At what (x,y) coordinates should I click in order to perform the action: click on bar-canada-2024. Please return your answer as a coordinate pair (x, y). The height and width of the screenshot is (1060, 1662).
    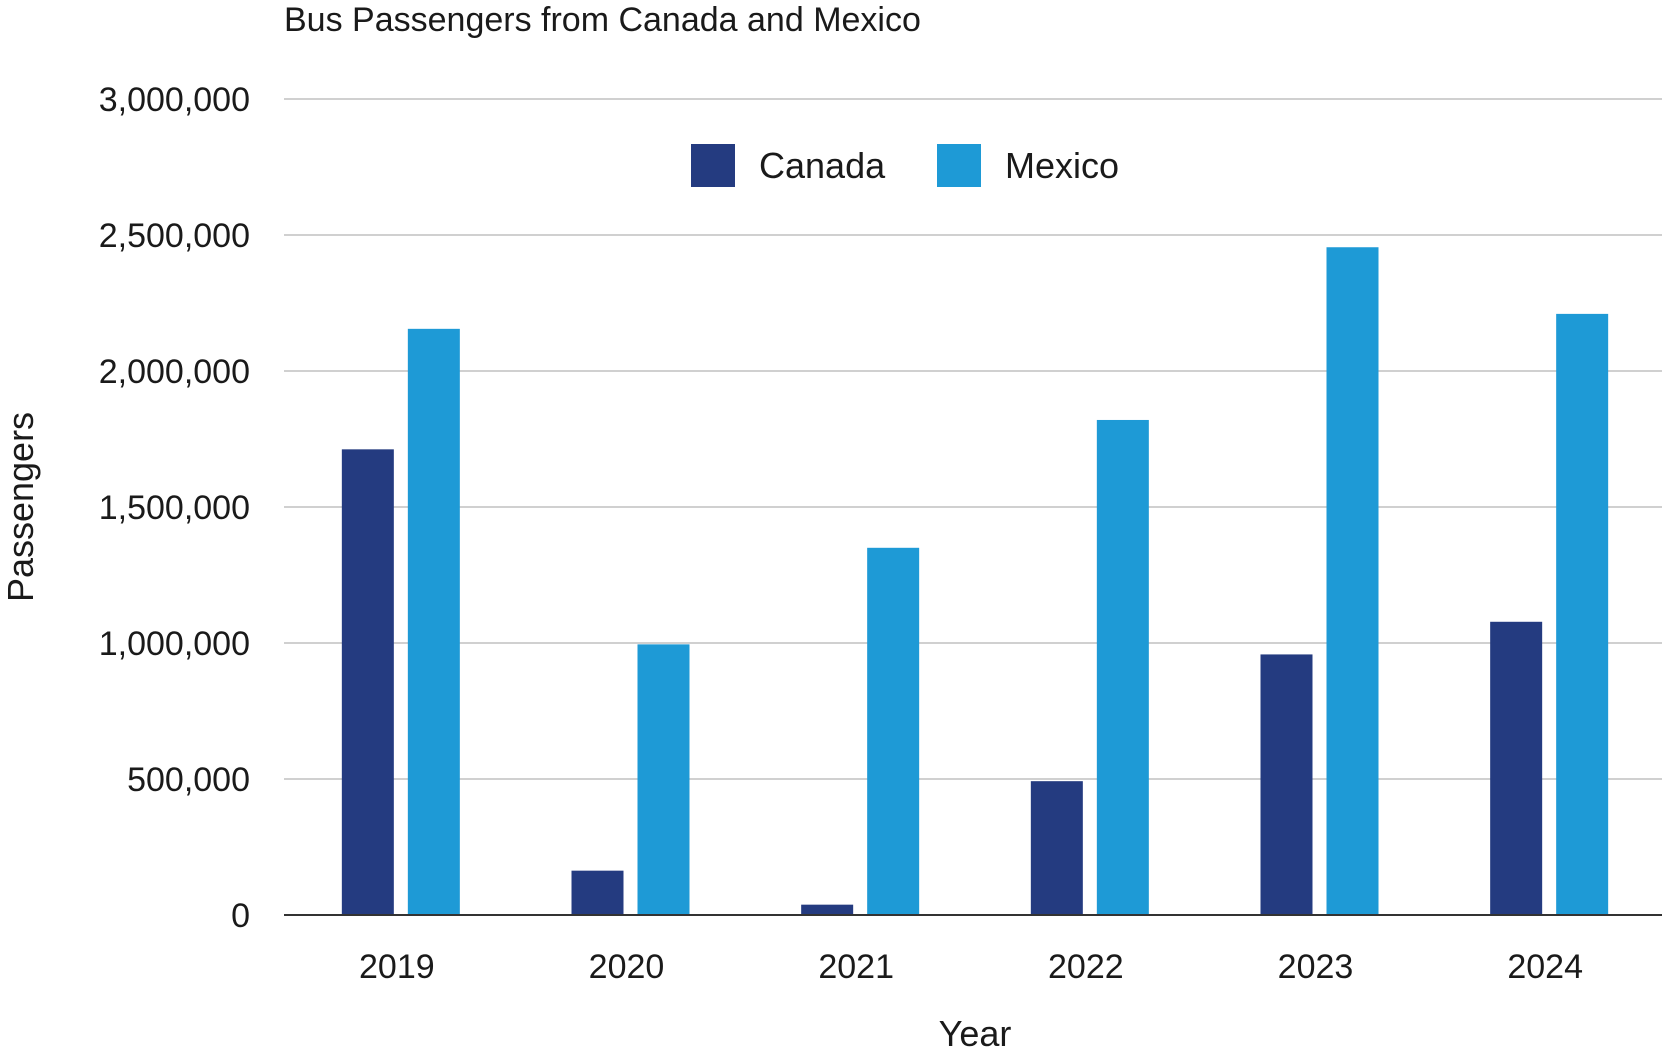
    Looking at the image, I should click on (1516, 768).